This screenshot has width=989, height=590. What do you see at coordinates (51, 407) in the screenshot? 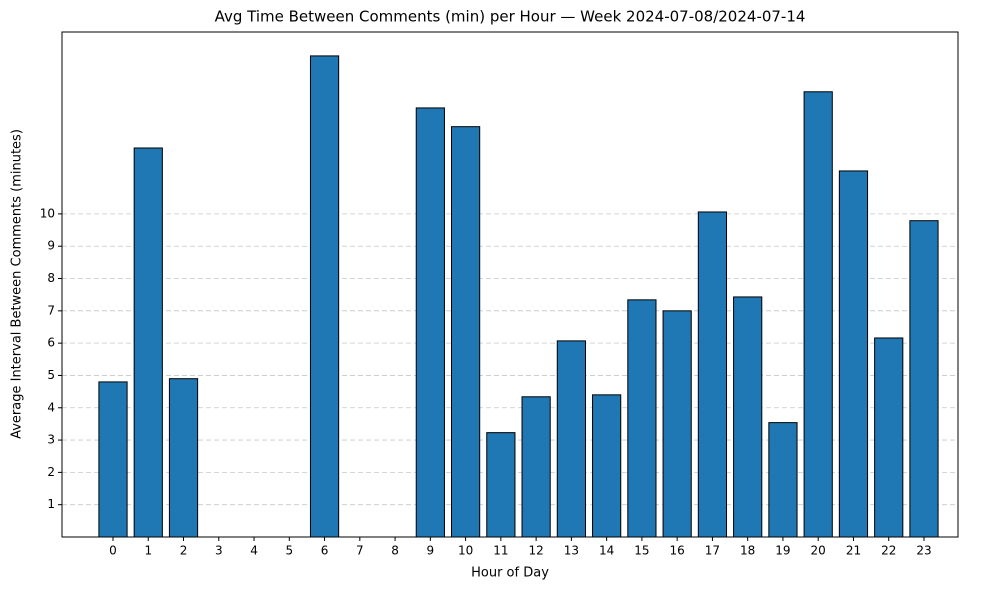
I see `y-tick-label: 4` at bounding box center [51, 407].